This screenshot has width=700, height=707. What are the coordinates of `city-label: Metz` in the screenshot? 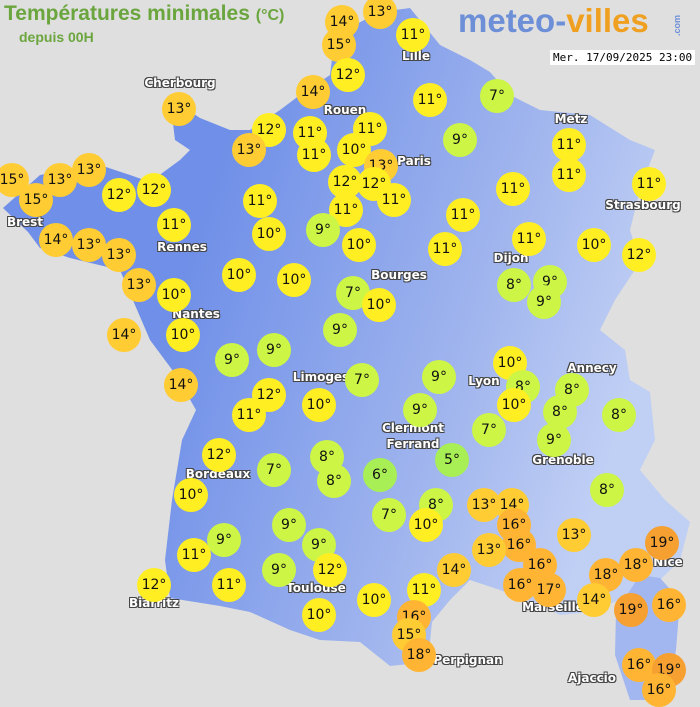 It's located at (571, 119).